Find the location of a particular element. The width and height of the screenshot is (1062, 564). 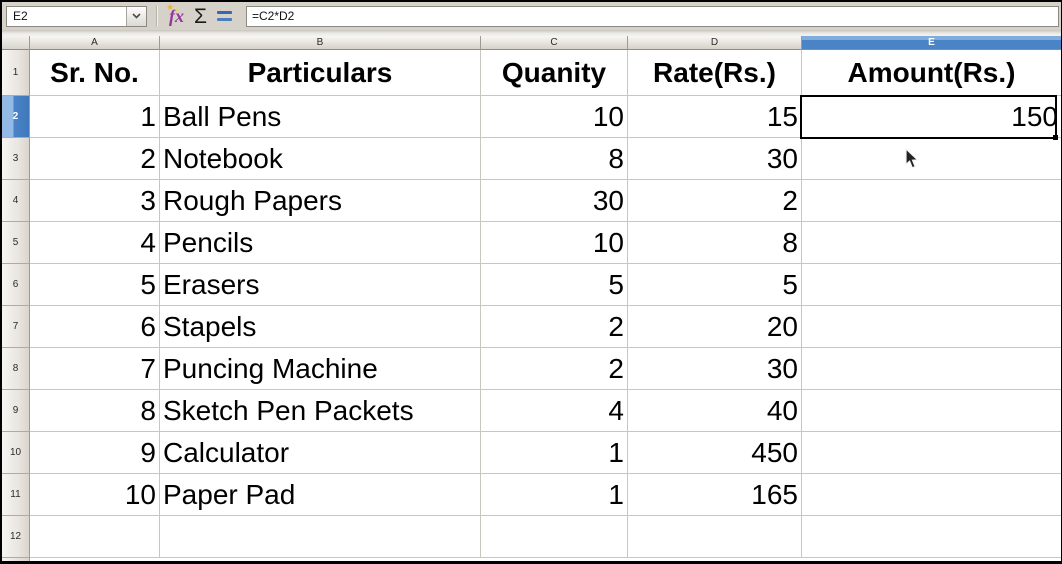

column-header-c: C is located at coordinates (554, 43).